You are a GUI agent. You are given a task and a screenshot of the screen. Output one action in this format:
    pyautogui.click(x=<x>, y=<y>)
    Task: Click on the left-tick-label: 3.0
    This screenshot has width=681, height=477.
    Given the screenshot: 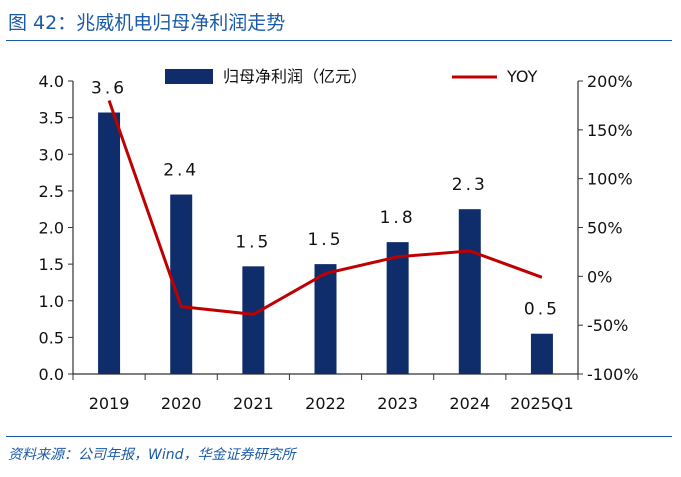 What is the action you would take?
    pyautogui.click(x=51, y=154)
    